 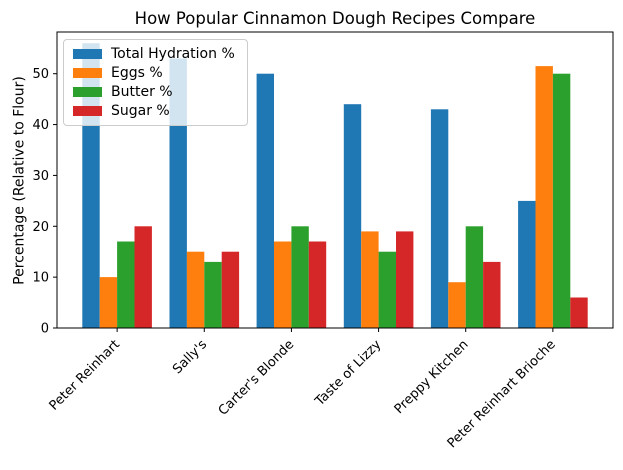 What do you see at coordinates (370, 279) in the screenshot?
I see `bar-taste-of-lizzy-eggs-` at bounding box center [370, 279].